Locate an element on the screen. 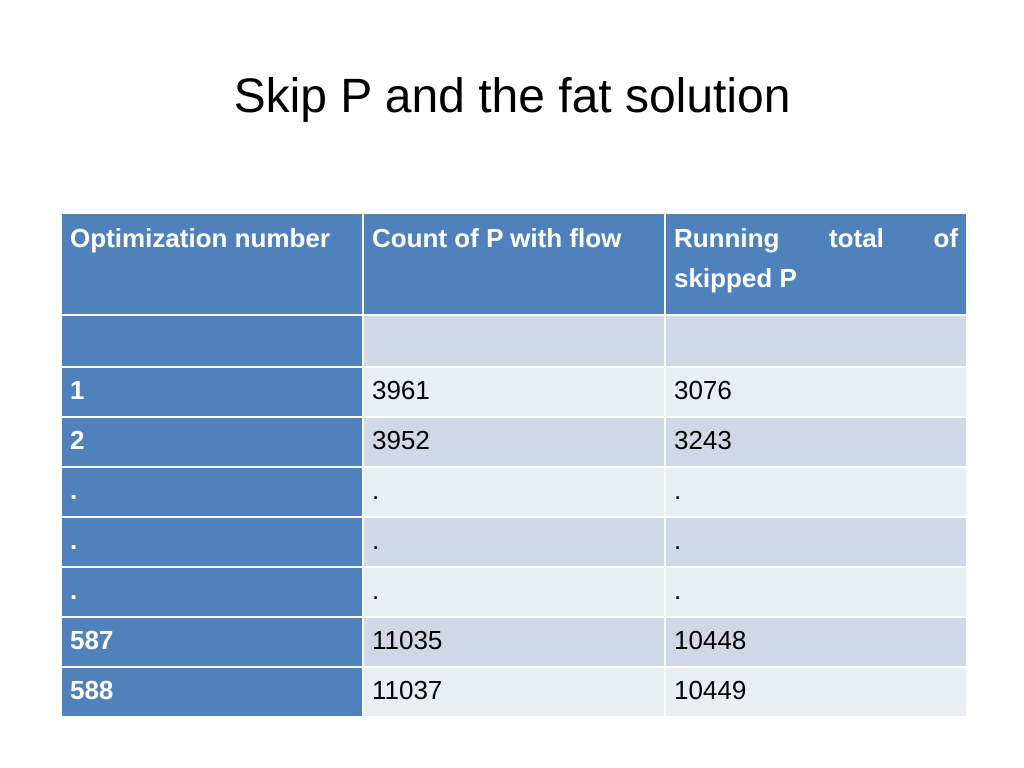  table-cell: 3243 is located at coordinates (816, 442).